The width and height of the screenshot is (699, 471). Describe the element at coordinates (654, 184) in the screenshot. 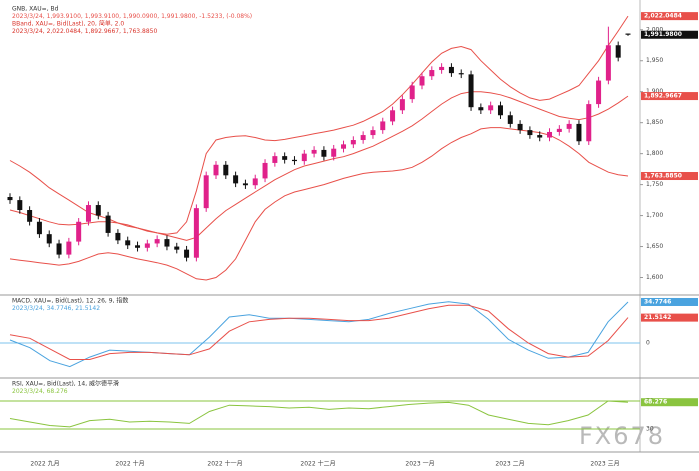

I see `y-tick-label: 1,750` at that location.